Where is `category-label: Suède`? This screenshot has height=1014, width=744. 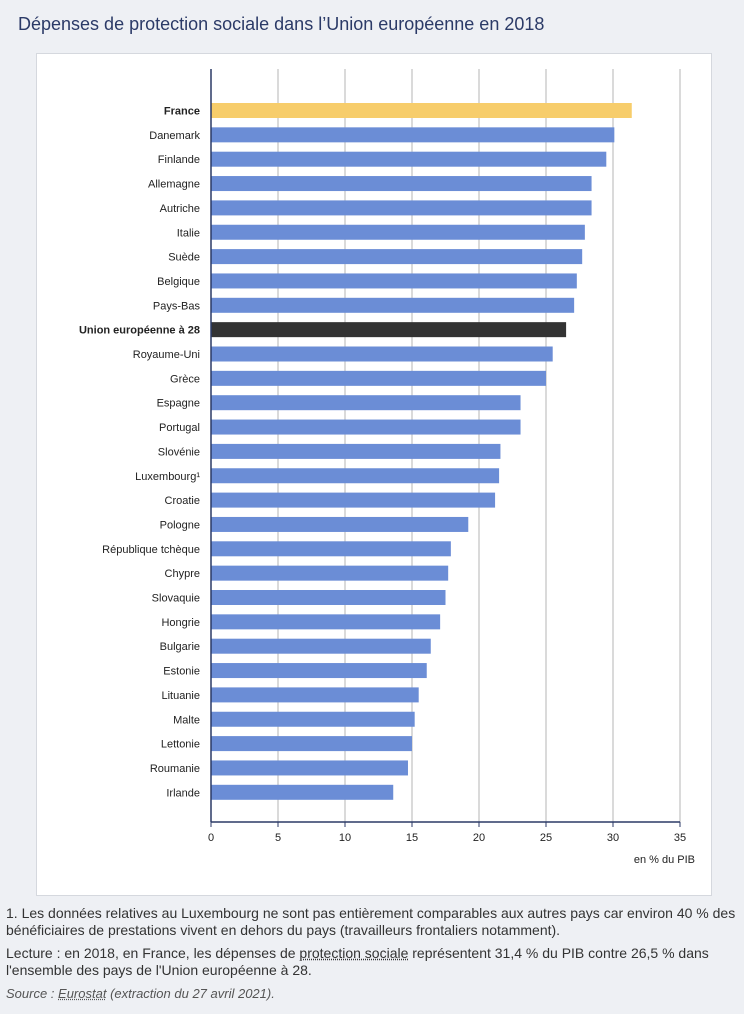 category-label: Suède is located at coordinates (184, 258).